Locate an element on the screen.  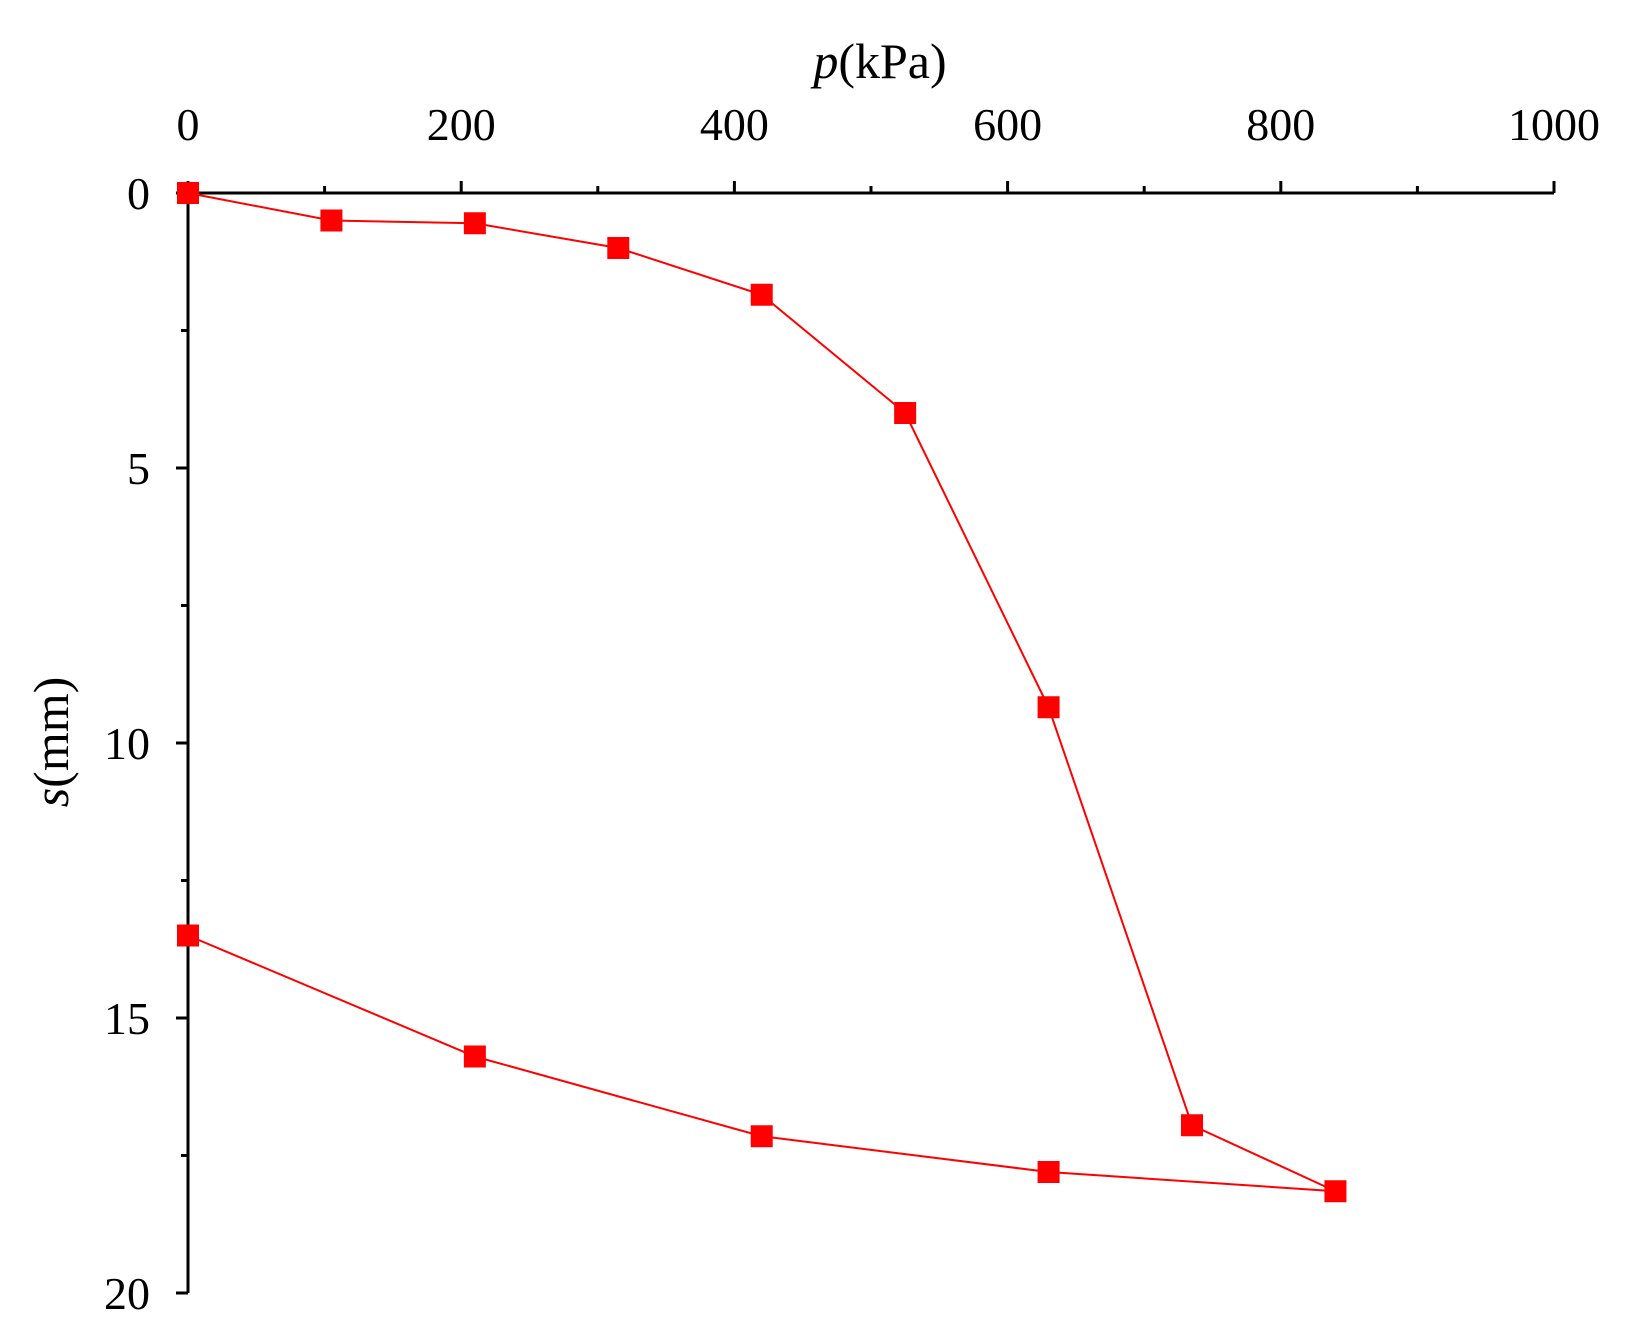
y-tick-label: 5 is located at coordinates (138, 468).